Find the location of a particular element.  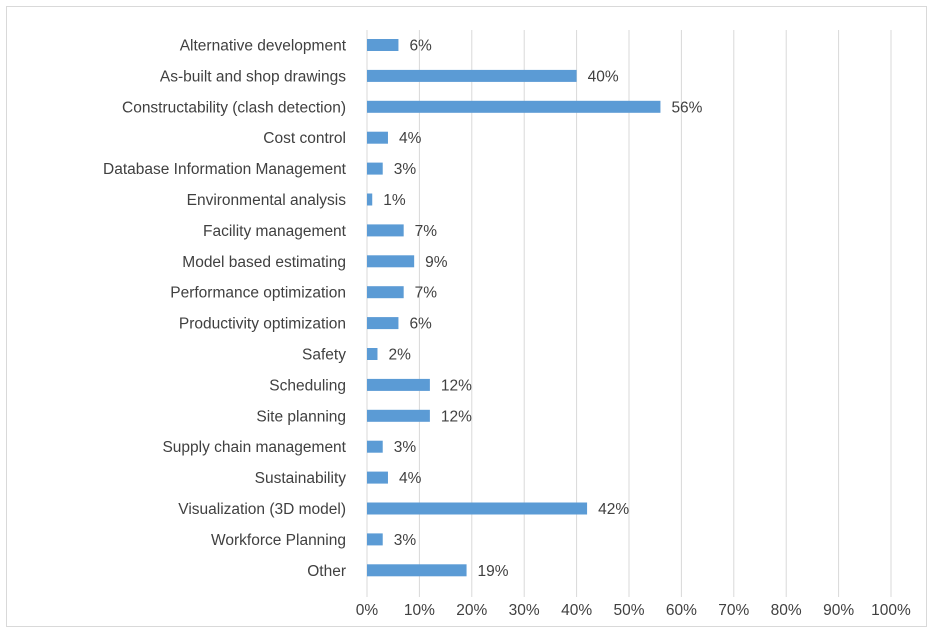

category-label: Productivity optimization is located at coordinates (262, 324).